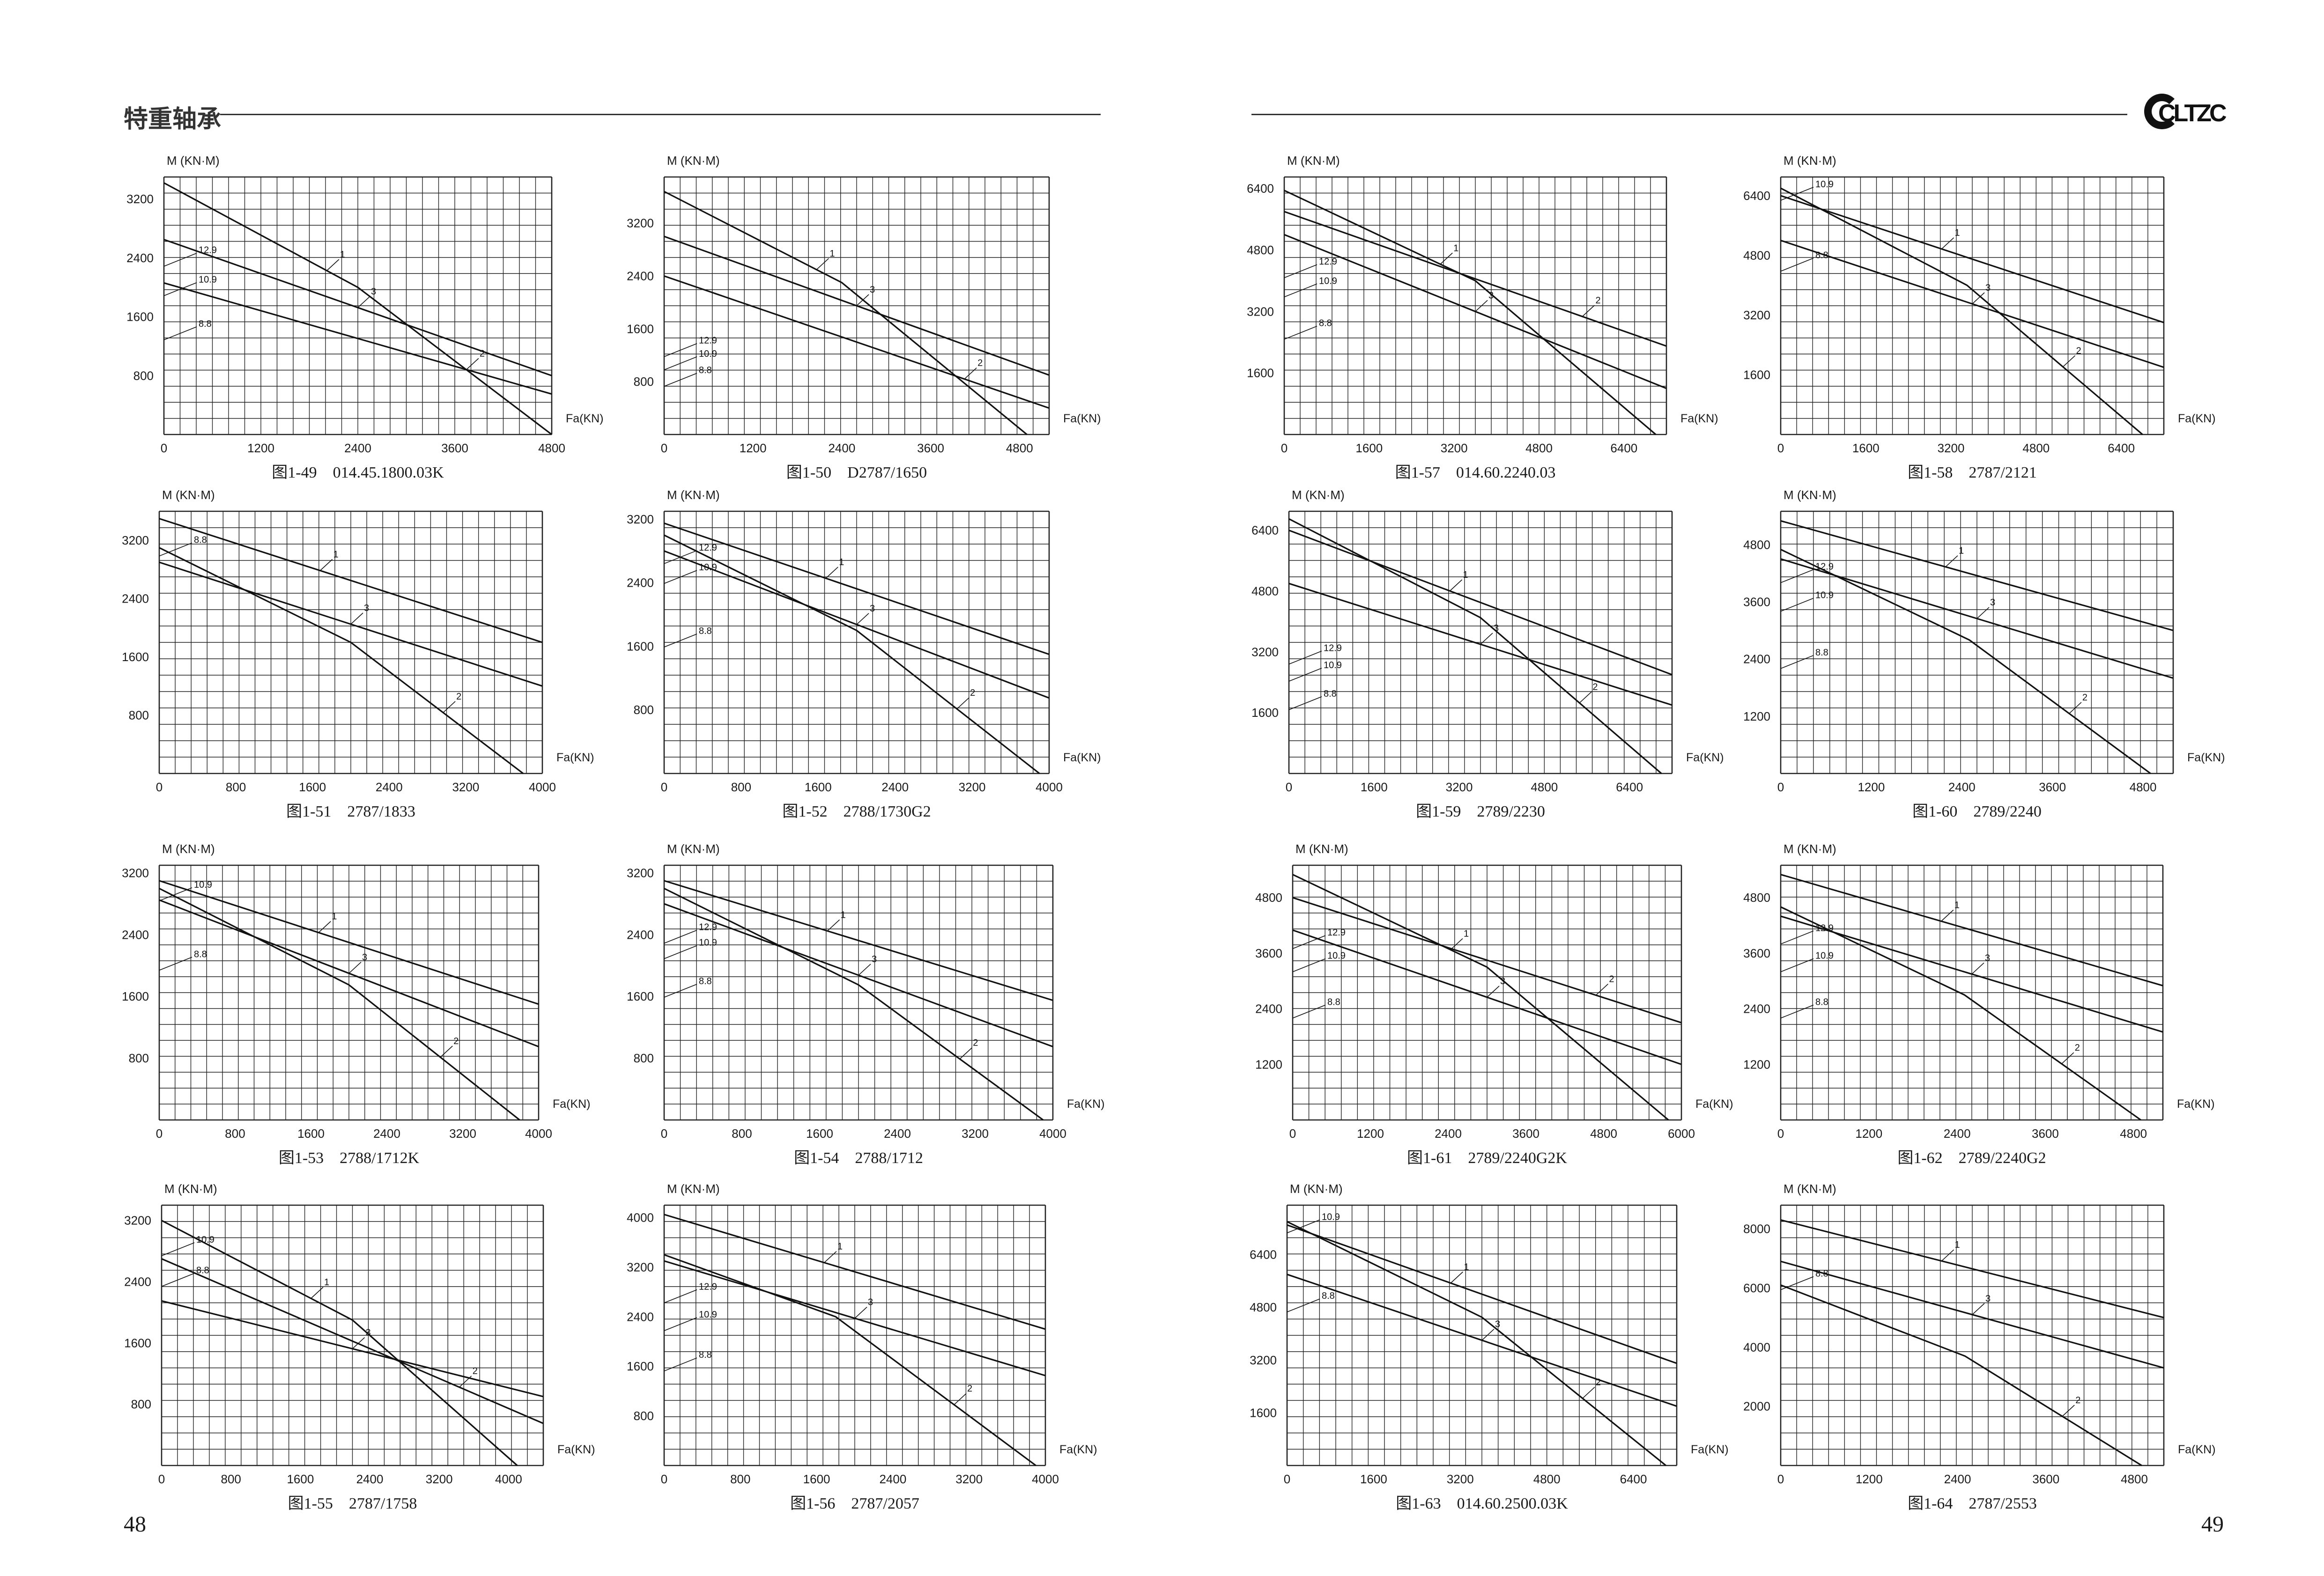  What do you see at coordinates (358, 472) in the screenshot?
I see `chart-caption: 图1-49 014.45.1800.03K` at bounding box center [358, 472].